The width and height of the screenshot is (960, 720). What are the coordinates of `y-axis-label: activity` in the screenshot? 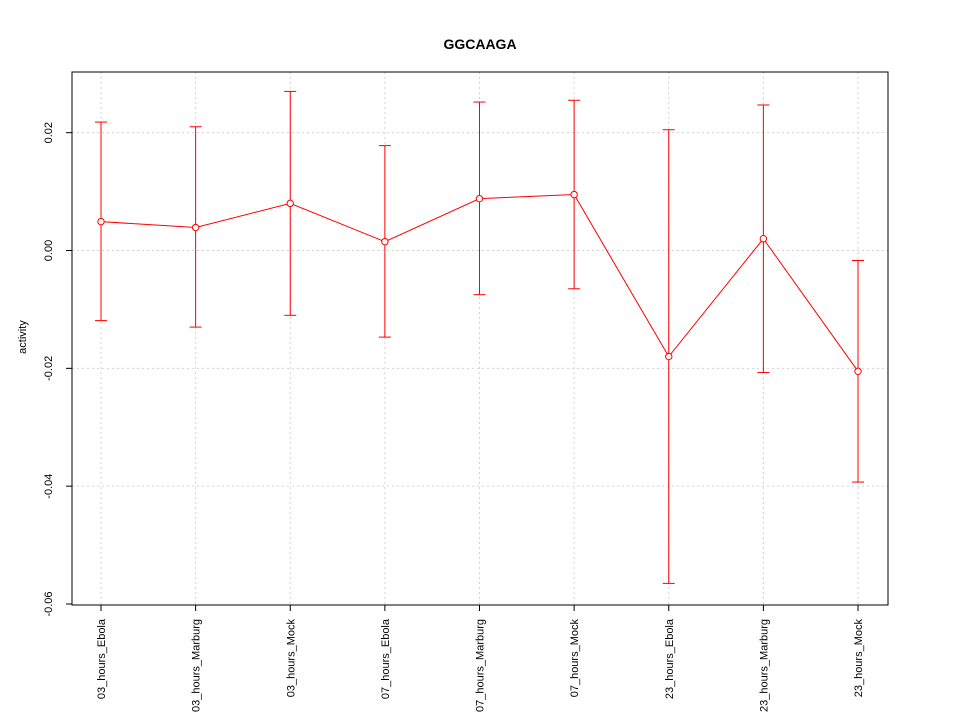 It's located at (23, 337).